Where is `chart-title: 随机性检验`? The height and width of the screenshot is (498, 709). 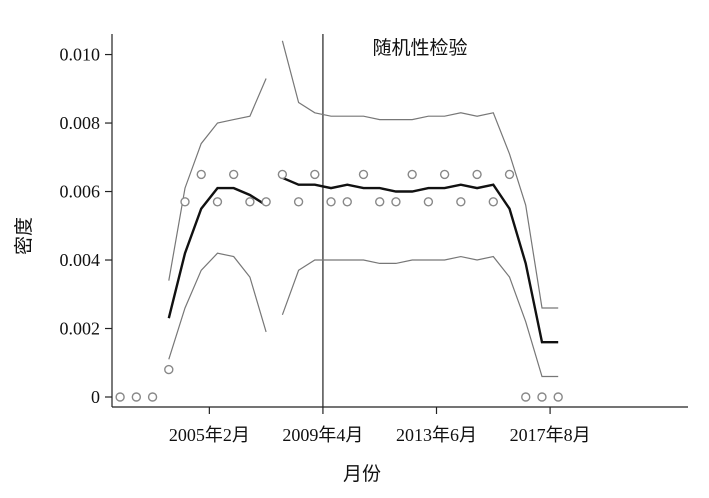 chart-title: 随机性检验 is located at coordinates (419, 48).